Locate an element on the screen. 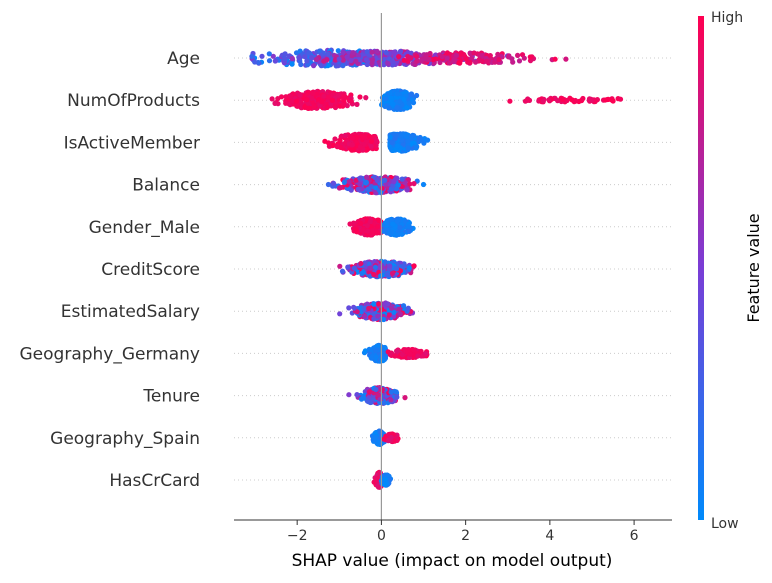  x-axis-title: SHAP value (impact on model output) is located at coordinates (452, 561).